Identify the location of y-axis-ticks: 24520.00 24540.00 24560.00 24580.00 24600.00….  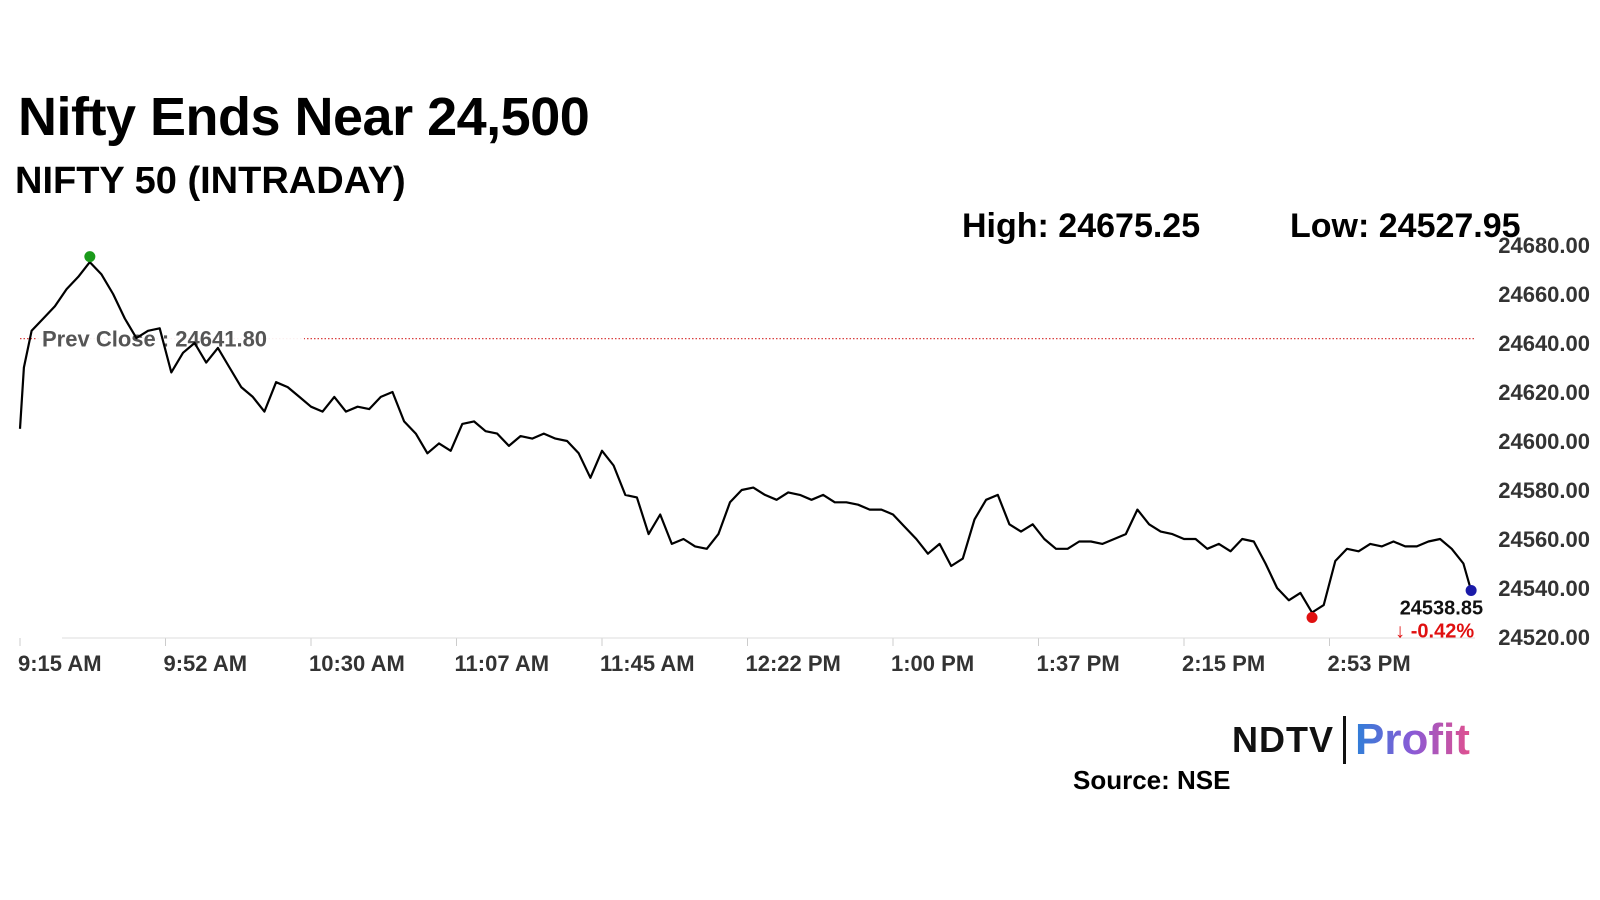
(1544, 441).